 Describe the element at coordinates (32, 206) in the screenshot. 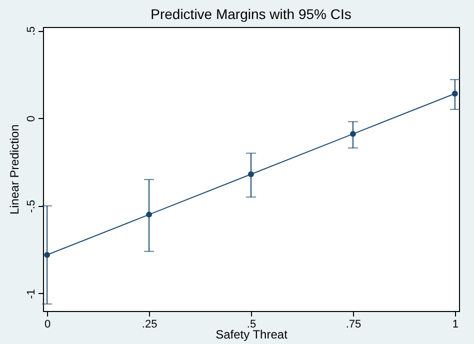

I see `y-tick-label: -.5` at that location.